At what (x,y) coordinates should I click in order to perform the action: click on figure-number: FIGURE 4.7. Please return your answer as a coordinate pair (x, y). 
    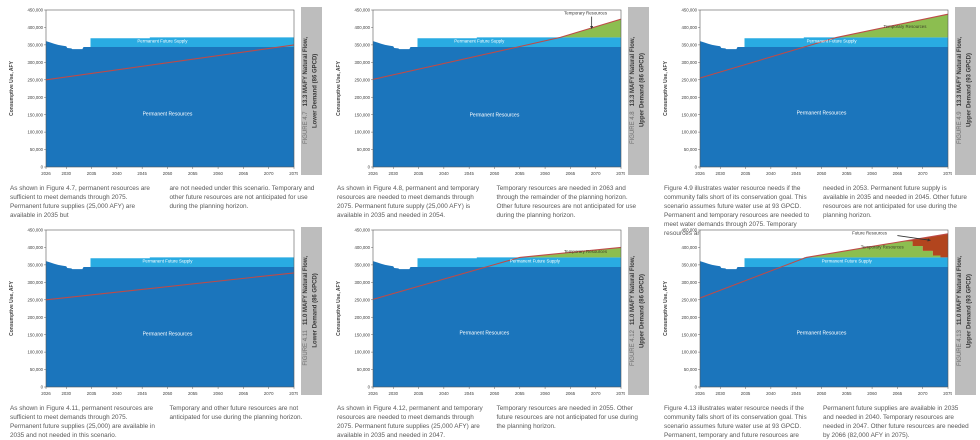
    Looking at the image, I should click on (306, 128).